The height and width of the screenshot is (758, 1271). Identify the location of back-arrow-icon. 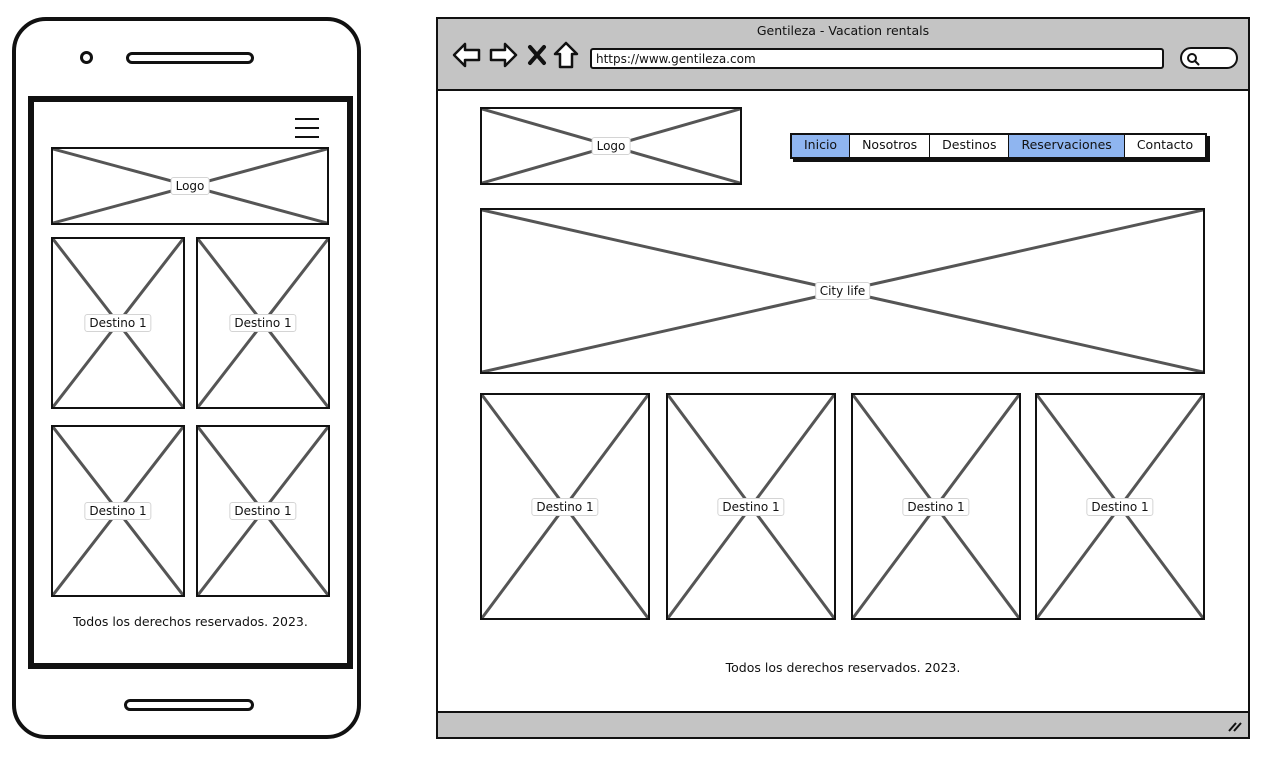
(467, 55).